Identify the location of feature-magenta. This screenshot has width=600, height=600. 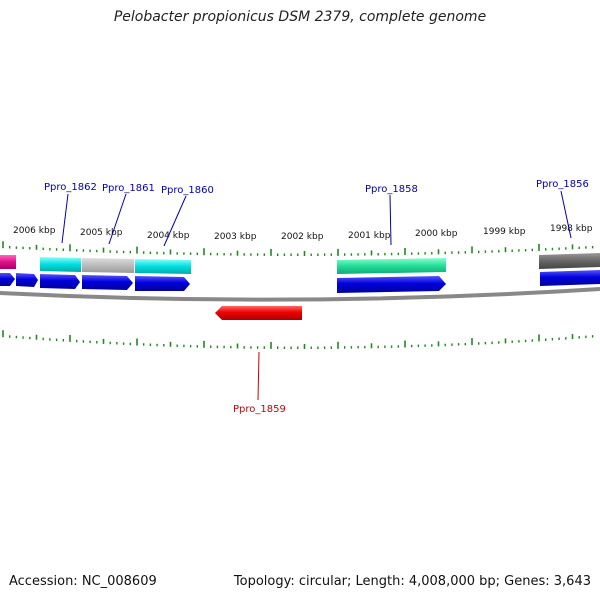
(8, 262).